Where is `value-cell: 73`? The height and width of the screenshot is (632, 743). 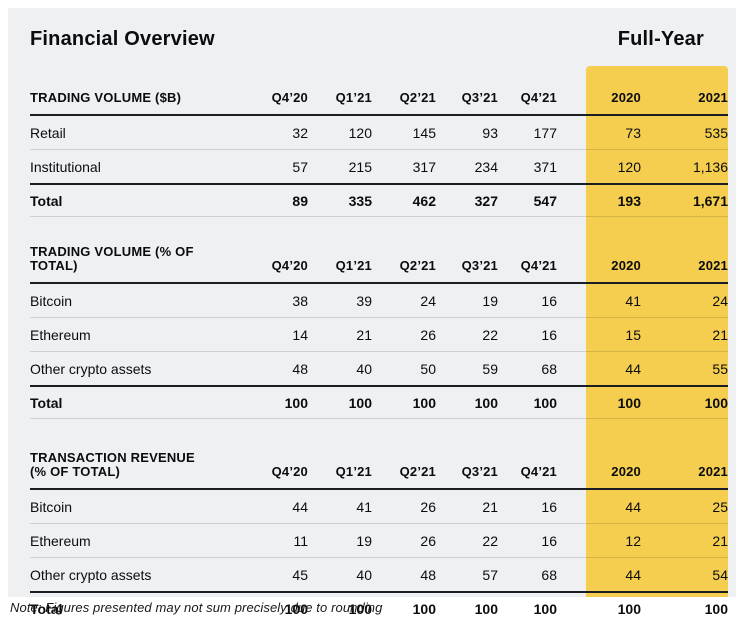
value-cell: 73 is located at coordinates (599, 132).